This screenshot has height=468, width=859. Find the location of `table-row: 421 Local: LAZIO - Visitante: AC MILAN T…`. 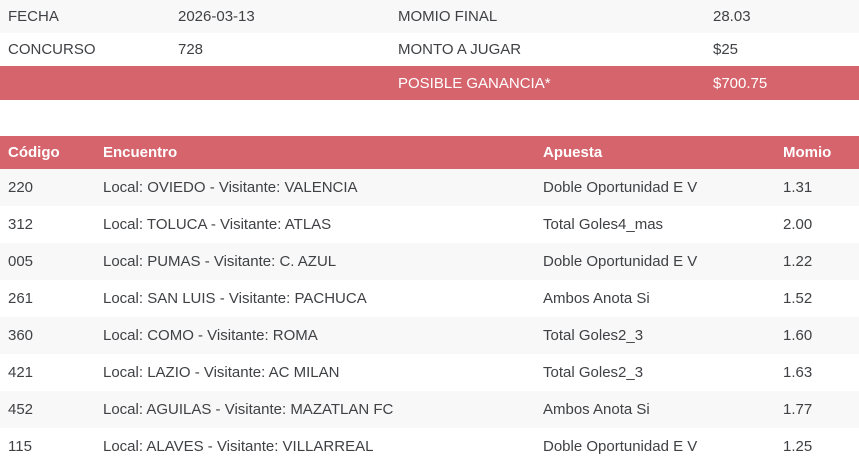

table-row: 421 Local: LAZIO - Visitante: AC MILAN T… is located at coordinates (429, 372).